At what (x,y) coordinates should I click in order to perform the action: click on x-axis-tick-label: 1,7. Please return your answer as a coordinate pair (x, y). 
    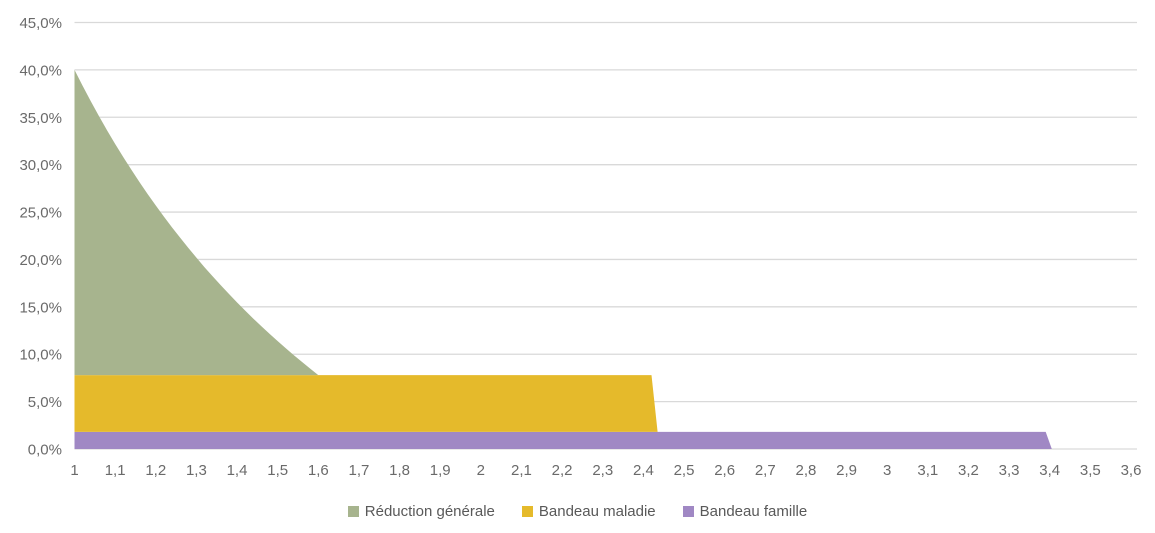
    Looking at the image, I should click on (359, 470).